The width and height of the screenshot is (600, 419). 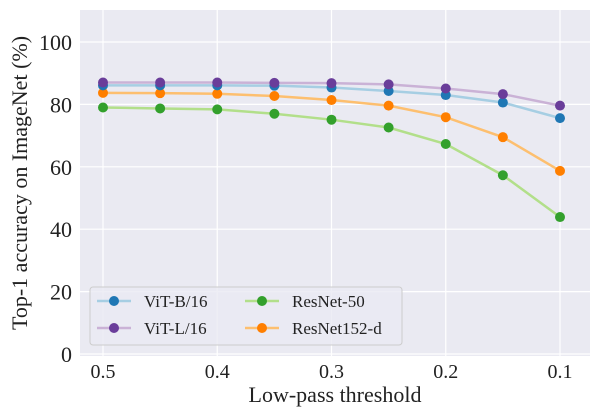 I want to click on x-tick-label: 0.4, so click(x=217, y=372).